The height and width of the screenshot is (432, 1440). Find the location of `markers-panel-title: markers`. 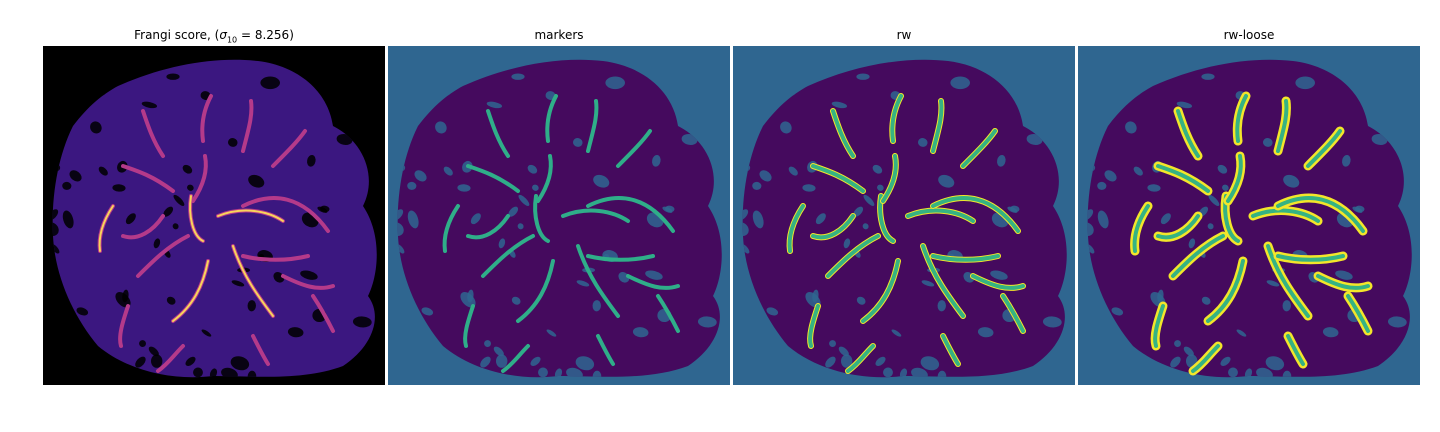

markers-panel-title: markers is located at coordinates (559, 35).